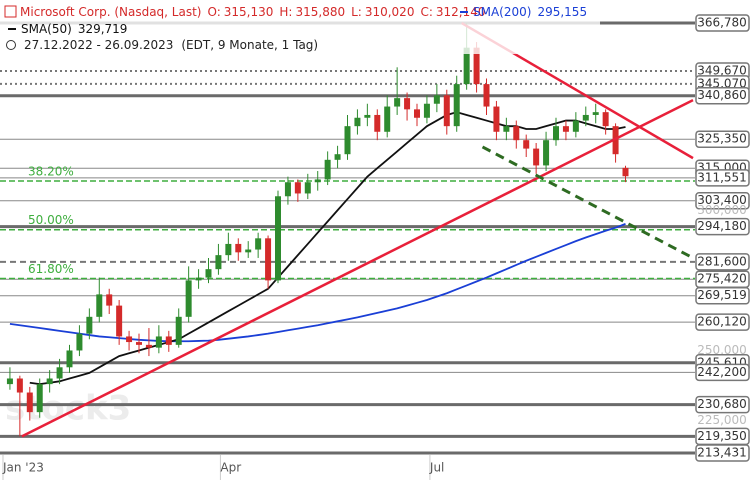 This screenshot has width=750, height=480. Describe the element at coordinates (356, 12) in the screenshot. I see `ohlc-label: L:` at that location.